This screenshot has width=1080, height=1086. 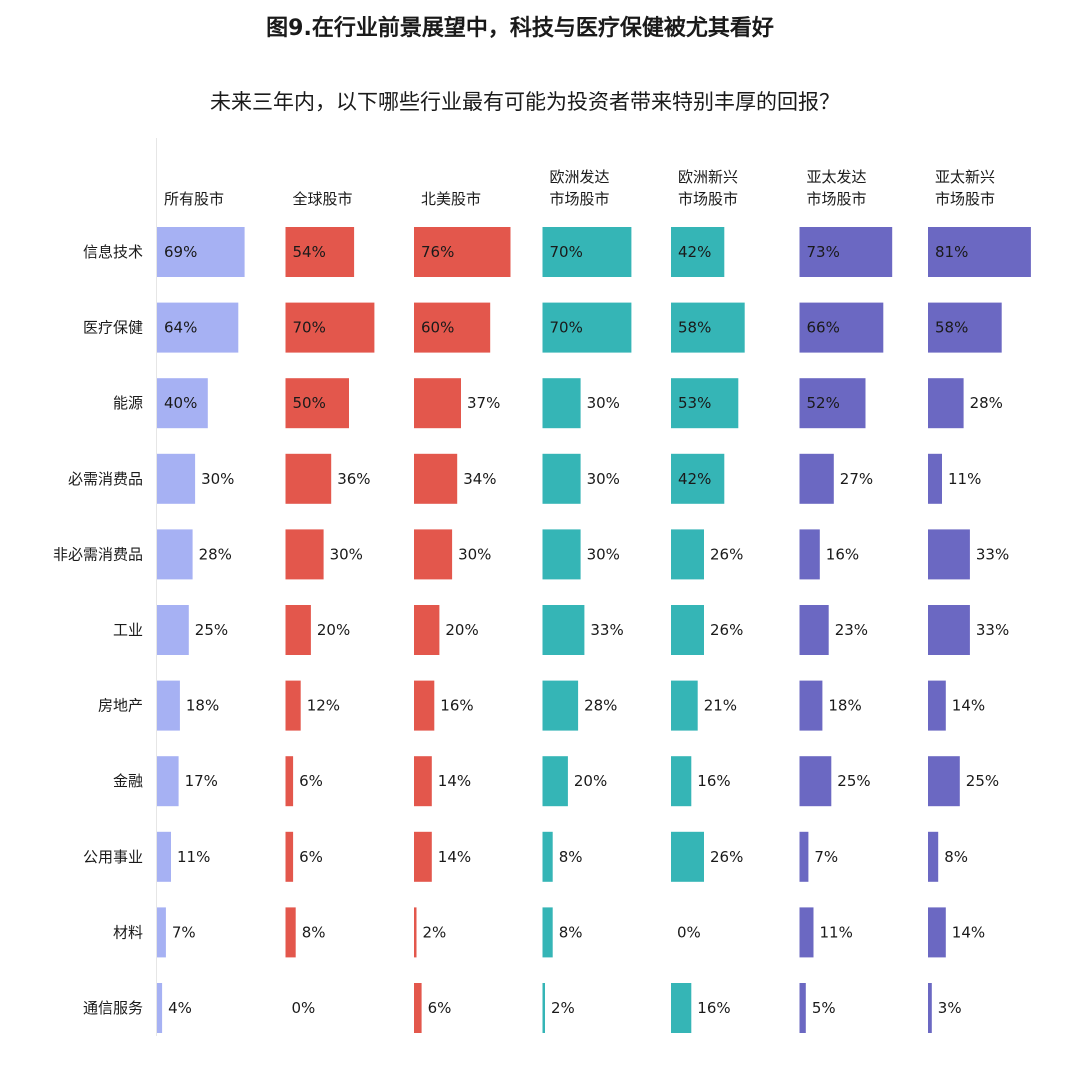 What do you see at coordinates (113, 252) in the screenshot?
I see `category-label: 信息技术` at bounding box center [113, 252].